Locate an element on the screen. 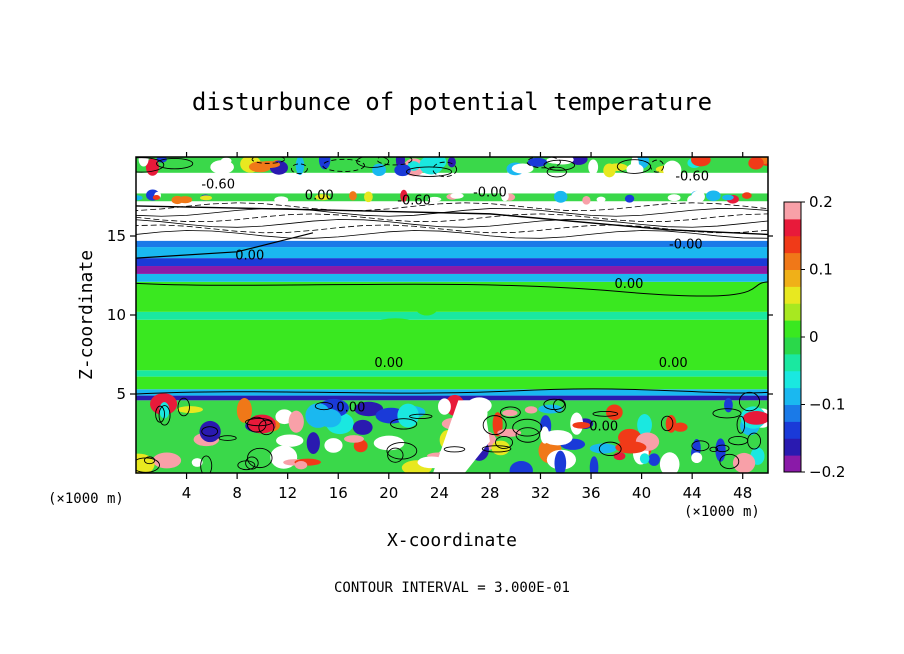  colorbar-ticks: 0.2 0.1 0 −0.1 −0.2 is located at coordinates (823, 337).